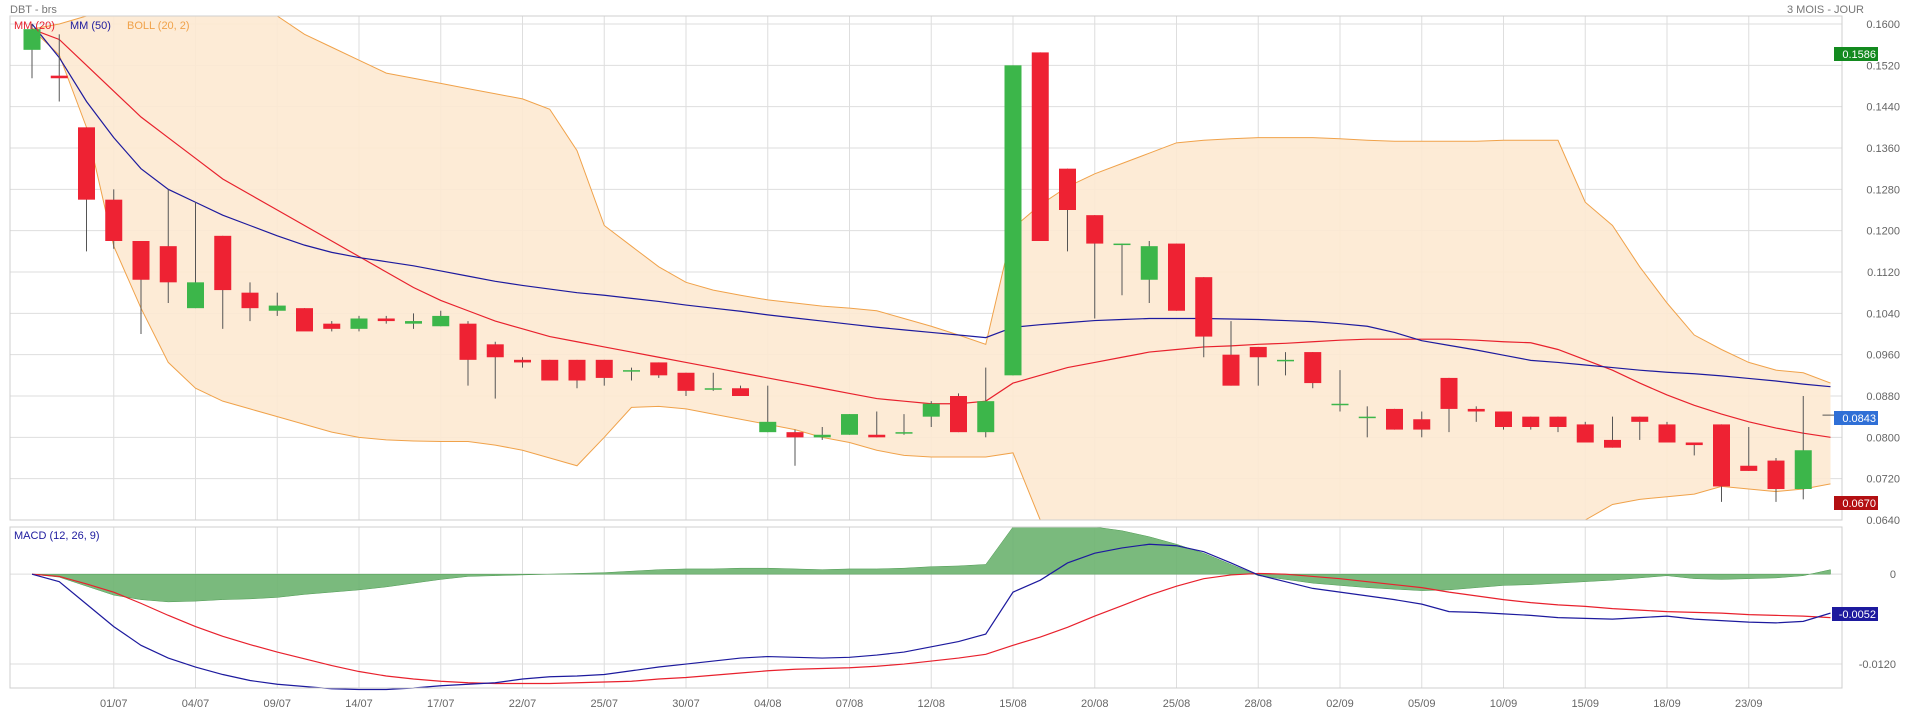 The height and width of the screenshot is (716, 1908). I want to click on date-tick-label: 25/07, so click(604, 704).